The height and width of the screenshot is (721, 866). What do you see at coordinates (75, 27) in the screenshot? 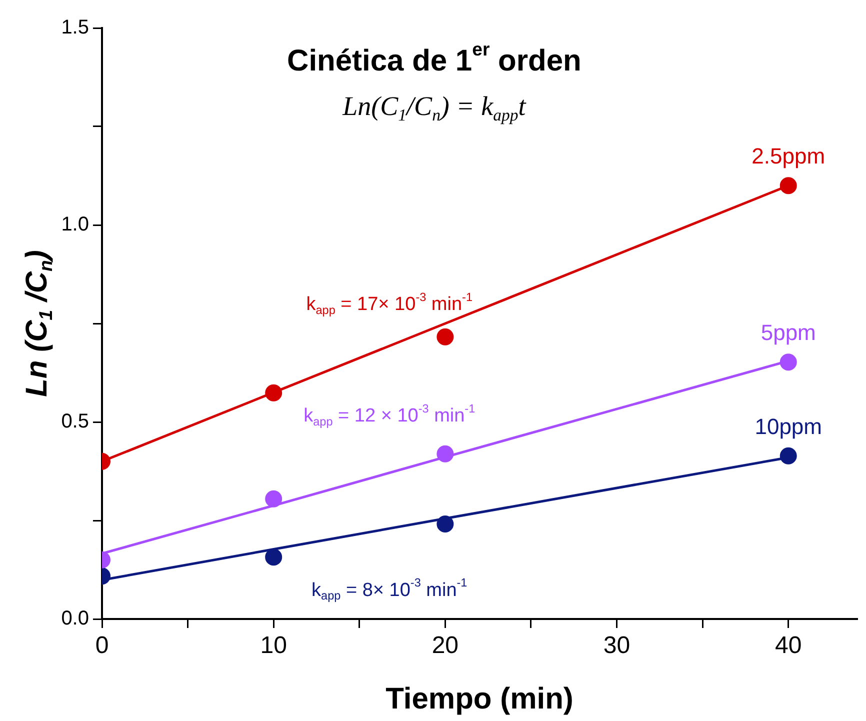
I see `y-tick-label: 1.5` at bounding box center [75, 27].